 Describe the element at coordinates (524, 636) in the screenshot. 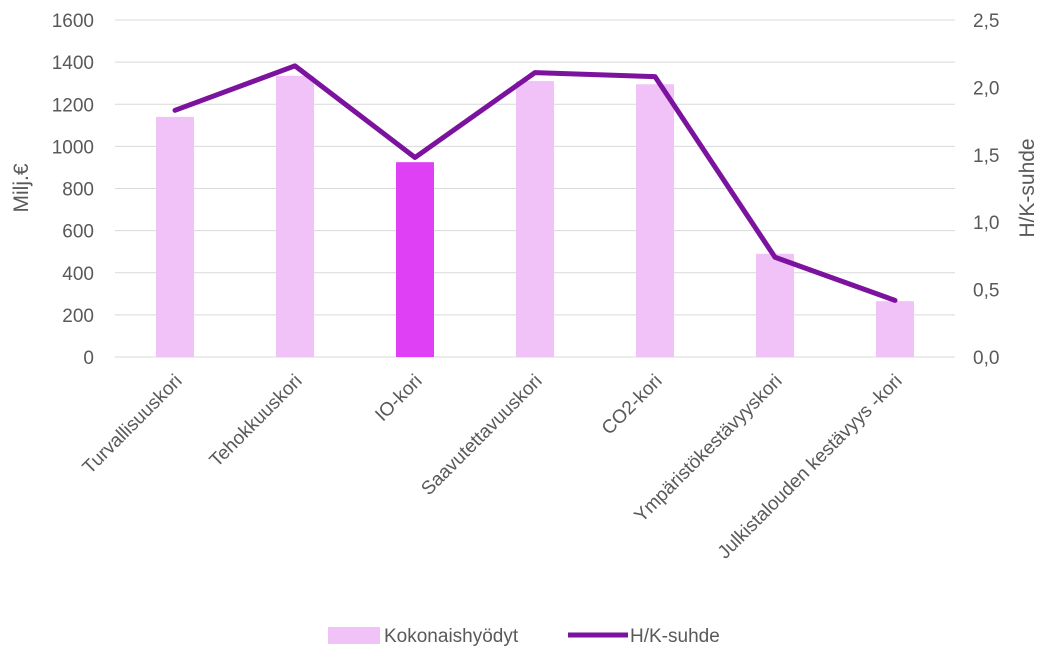

I see `legend: Kokonaishyödyt H/K-suhde` at that location.